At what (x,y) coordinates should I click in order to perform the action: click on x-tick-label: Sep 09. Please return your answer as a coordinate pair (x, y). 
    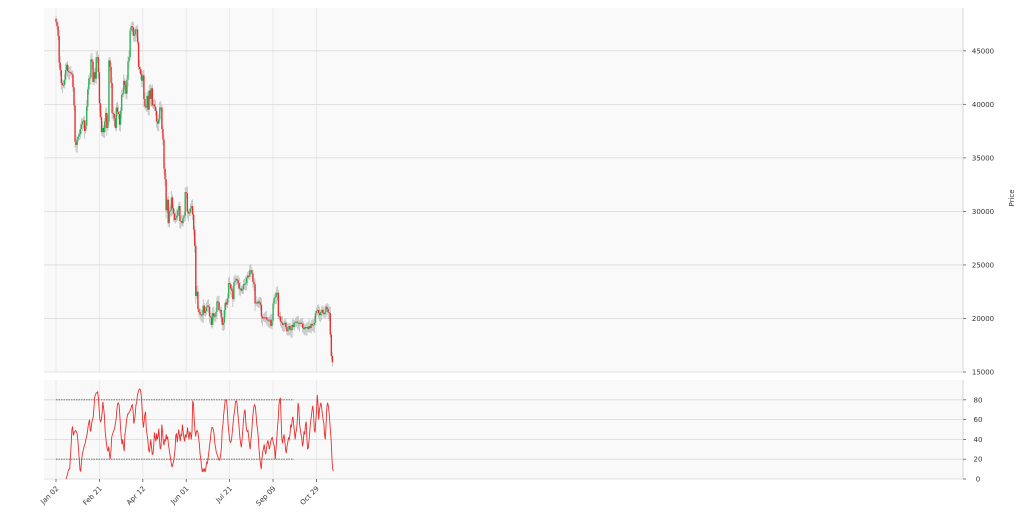
    Looking at the image, I should click on (266, 496).